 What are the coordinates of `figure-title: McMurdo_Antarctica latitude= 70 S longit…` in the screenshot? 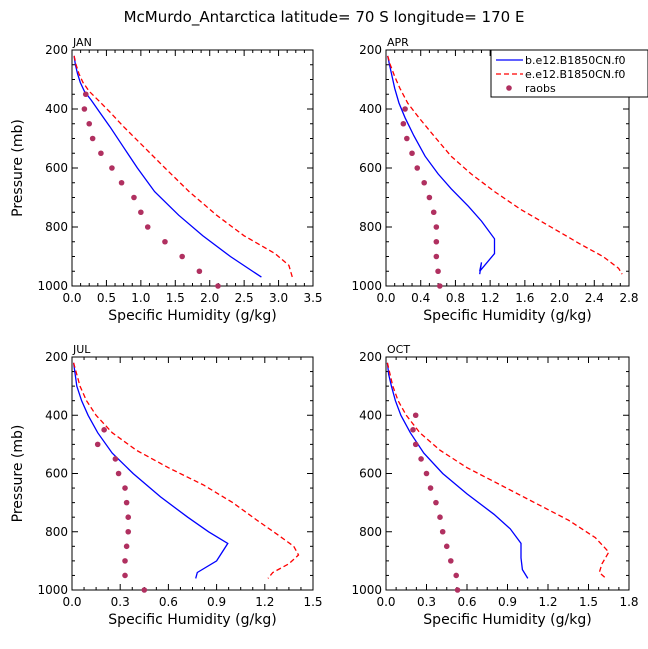 It's located at (324, 17).